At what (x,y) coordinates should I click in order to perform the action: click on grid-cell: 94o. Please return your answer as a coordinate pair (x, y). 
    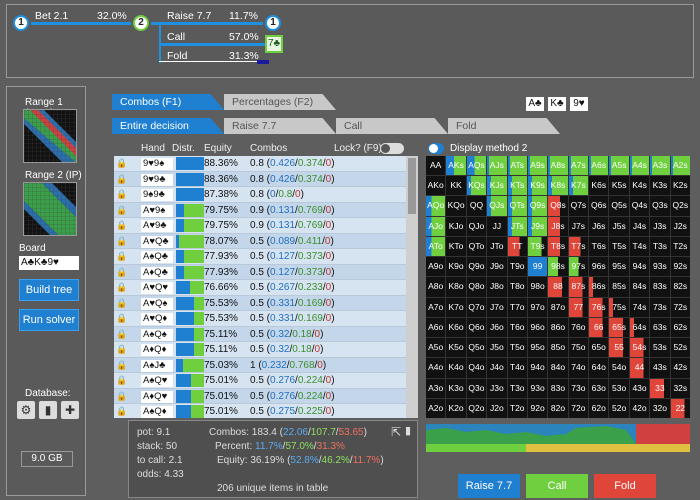
    Looking at the image, I should click on (537, 368).